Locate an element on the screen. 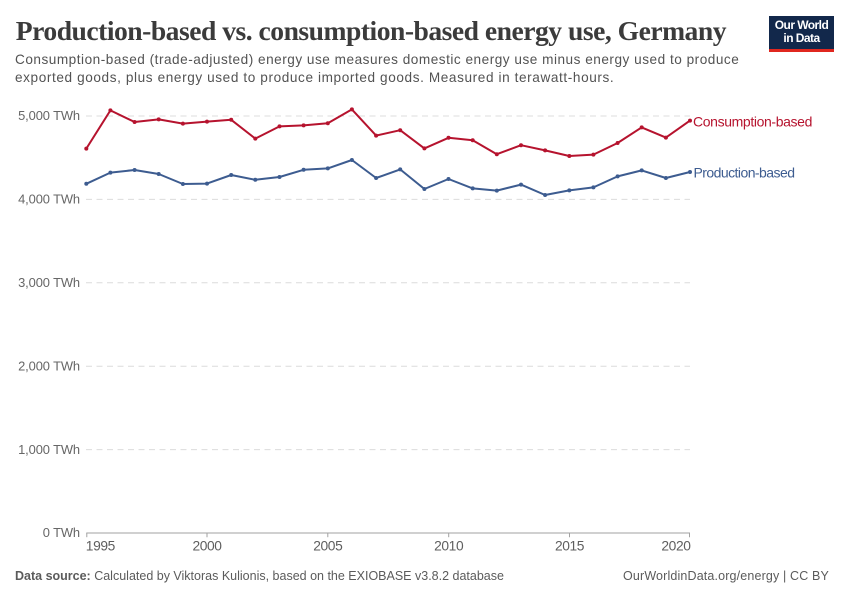 This screenshot has width=850, height=600. svg-text: 5,000 TWh is located at coordinates (49, 115).